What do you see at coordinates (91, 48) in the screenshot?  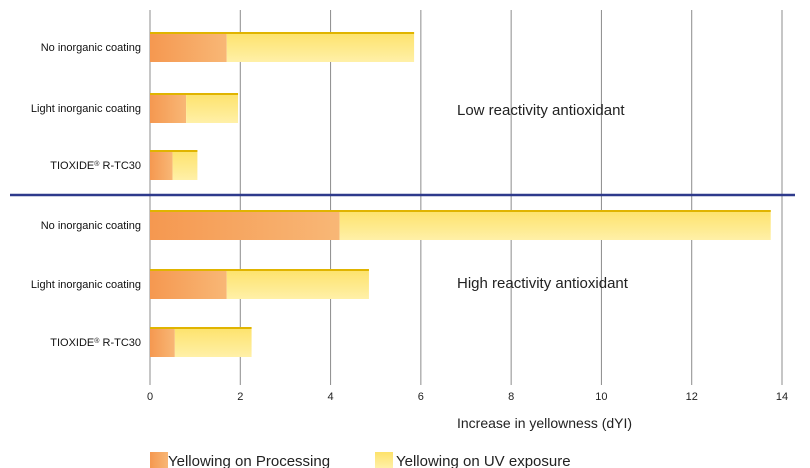 I see `category-label-0: No inorganic coating` at bounding box center [91, 48].